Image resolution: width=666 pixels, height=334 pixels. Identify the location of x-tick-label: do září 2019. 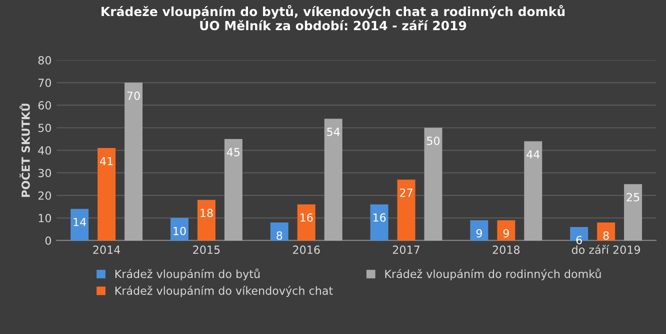
(606, 249).